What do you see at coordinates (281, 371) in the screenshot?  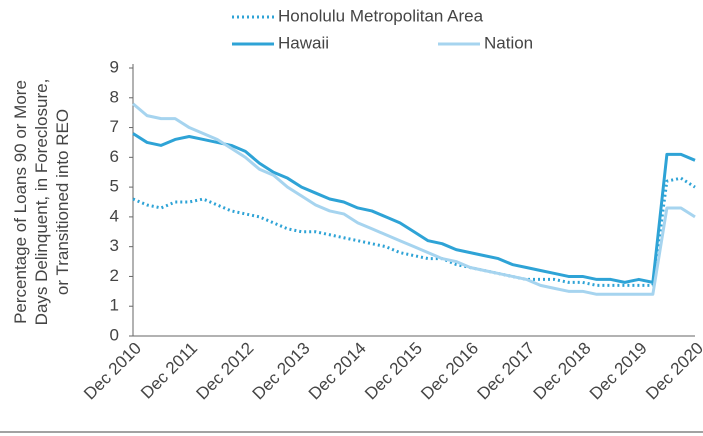 I see `x-tick-label: Dec 2013` at bounding box center [281, 371].